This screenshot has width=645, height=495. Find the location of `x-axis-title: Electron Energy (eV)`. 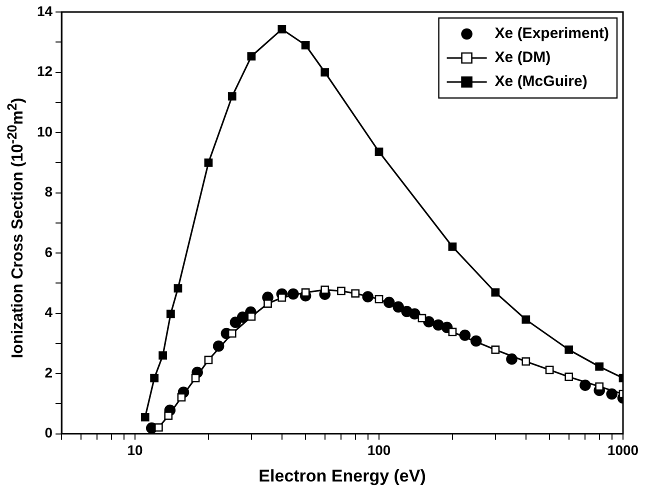

x-axis-title: Electron Energy (eV) is located at coordinates (342, 476).